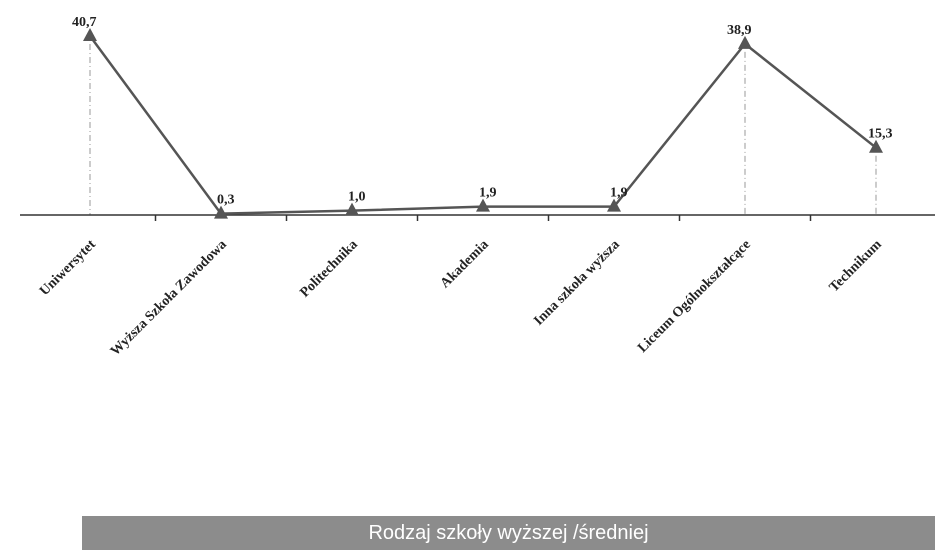  I want to click on category-label: Uniwersytet, so click(68, 268).